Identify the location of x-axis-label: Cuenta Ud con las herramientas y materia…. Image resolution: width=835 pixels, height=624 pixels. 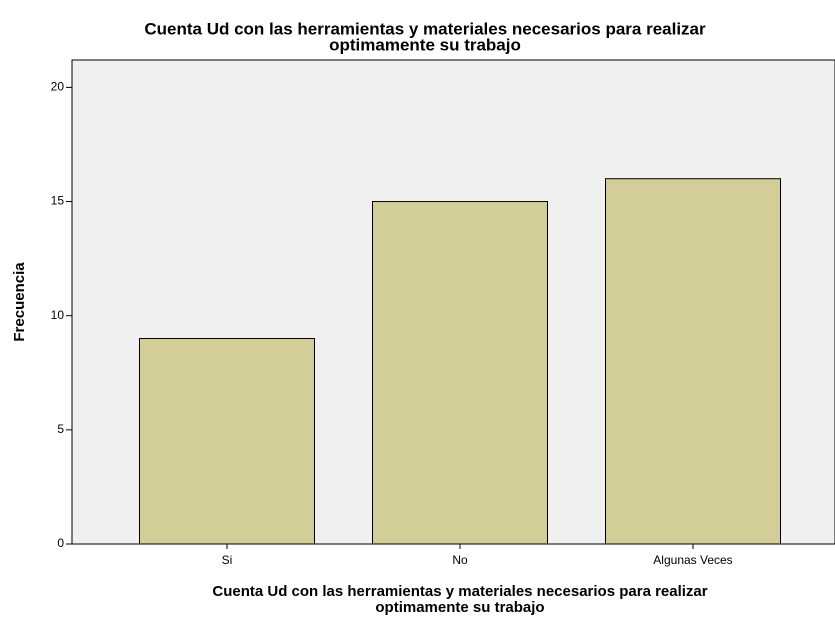
(459, 591).